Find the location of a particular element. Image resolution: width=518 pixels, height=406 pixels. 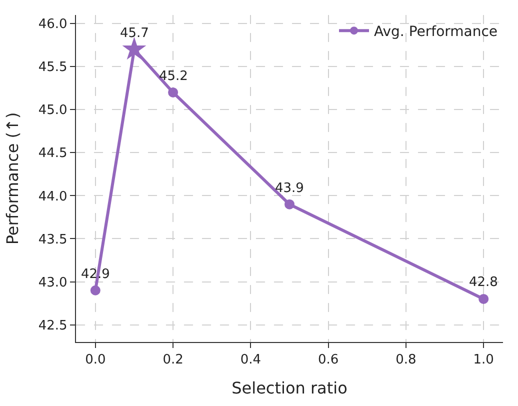

x-tick-label: 0.2 is located at coordinates (173, 360).